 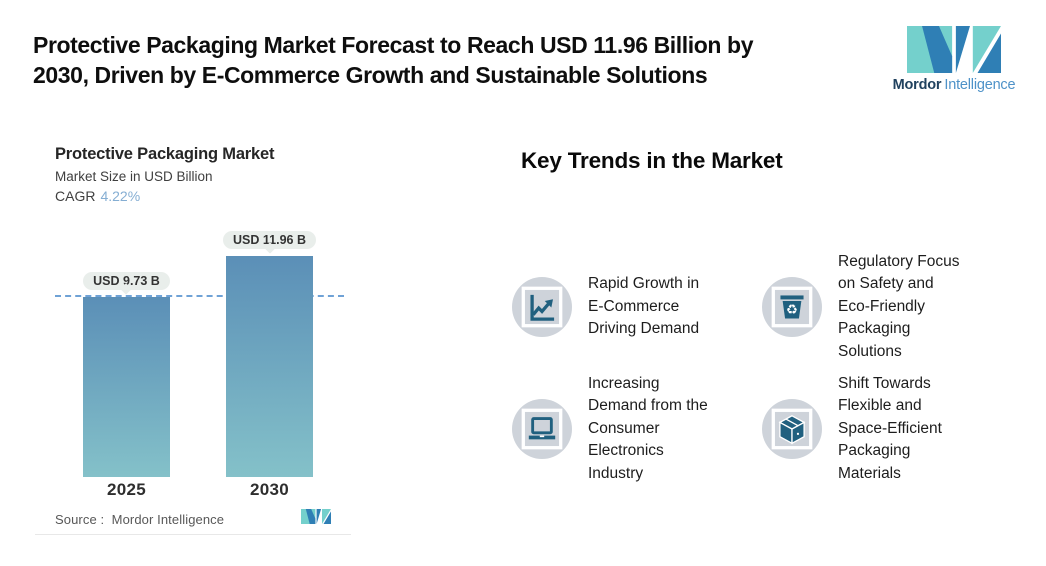 What do you see at coordinates (954, 49) in the screenshot?
I see `mordor-intelligence-logo-icon` at bounding box center [954, 49].